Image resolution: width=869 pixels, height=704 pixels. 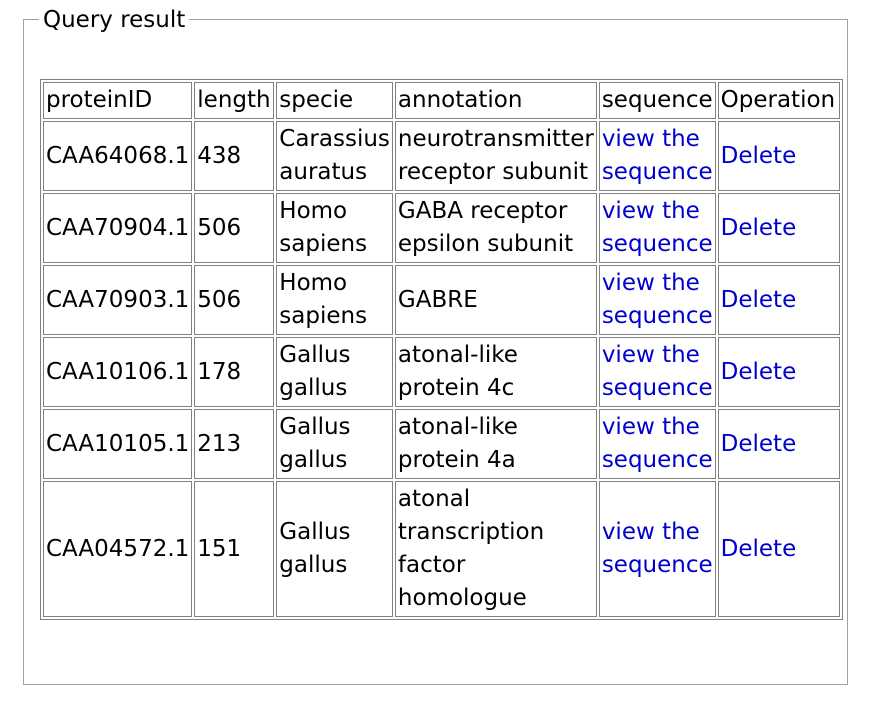 What do you see at coordinates (118, 228) in the screenshot?
I see `cell-protein-id: CAA70904.1` at bounding box center [118, 228].